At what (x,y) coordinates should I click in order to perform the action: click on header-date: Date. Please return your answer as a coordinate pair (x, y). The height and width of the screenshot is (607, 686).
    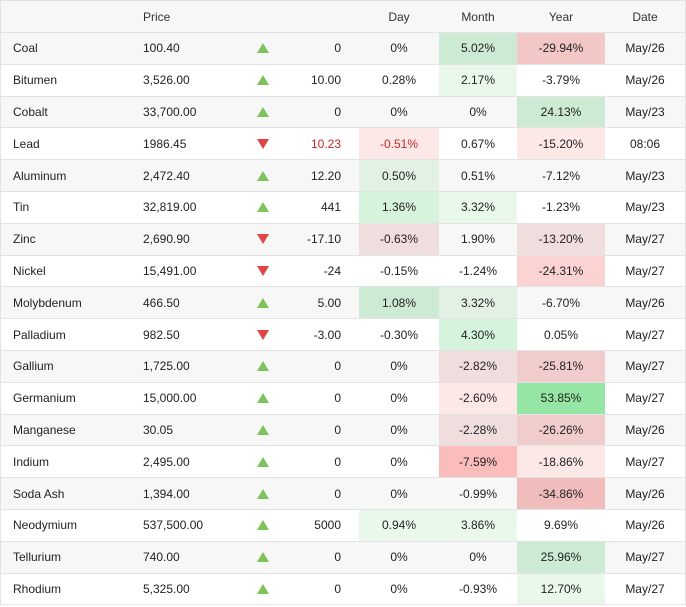
    Looking at the image, I should click on (645, 16).